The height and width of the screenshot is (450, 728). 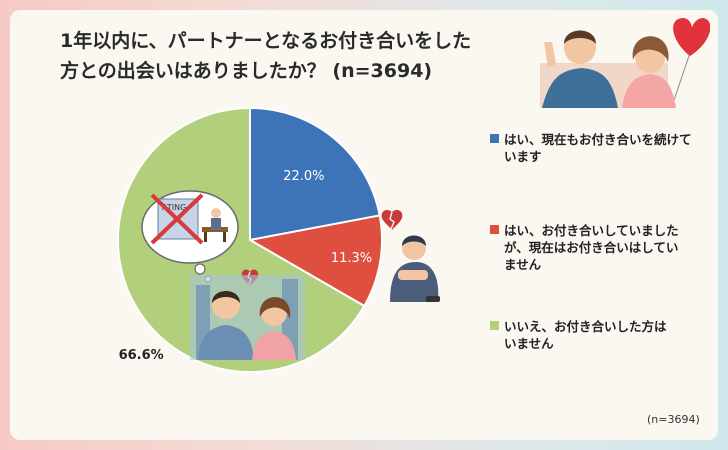 I want to click on title-line-1: 1年以内に、パートナーとなるお付き合いをした, so click(x=266, y=41).